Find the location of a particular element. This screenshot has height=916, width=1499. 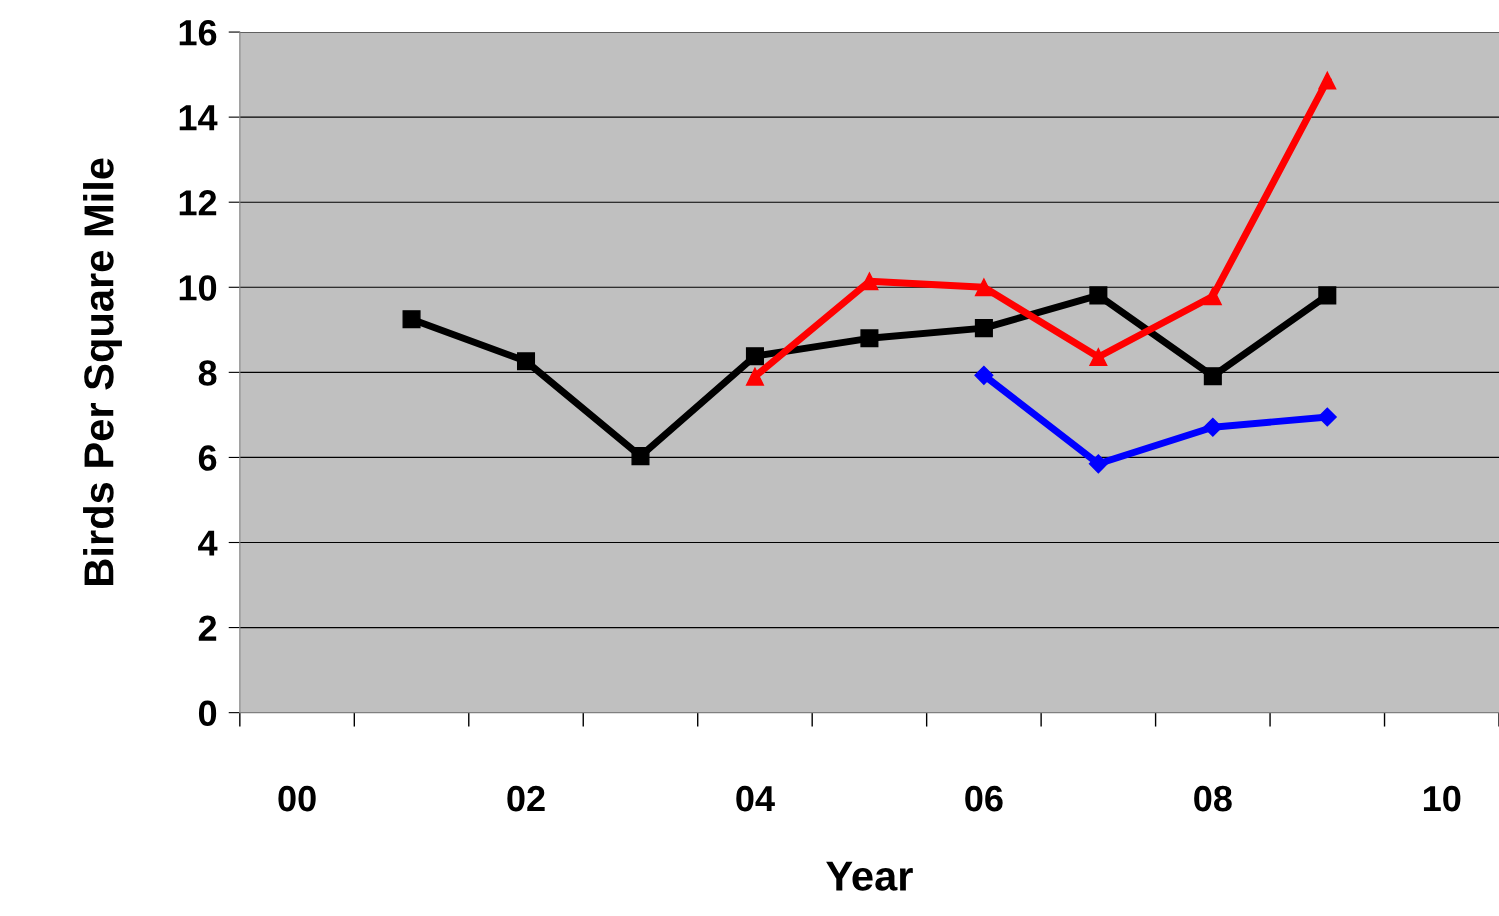

y-tick-label: 12 is located at coordinates (198, 203).